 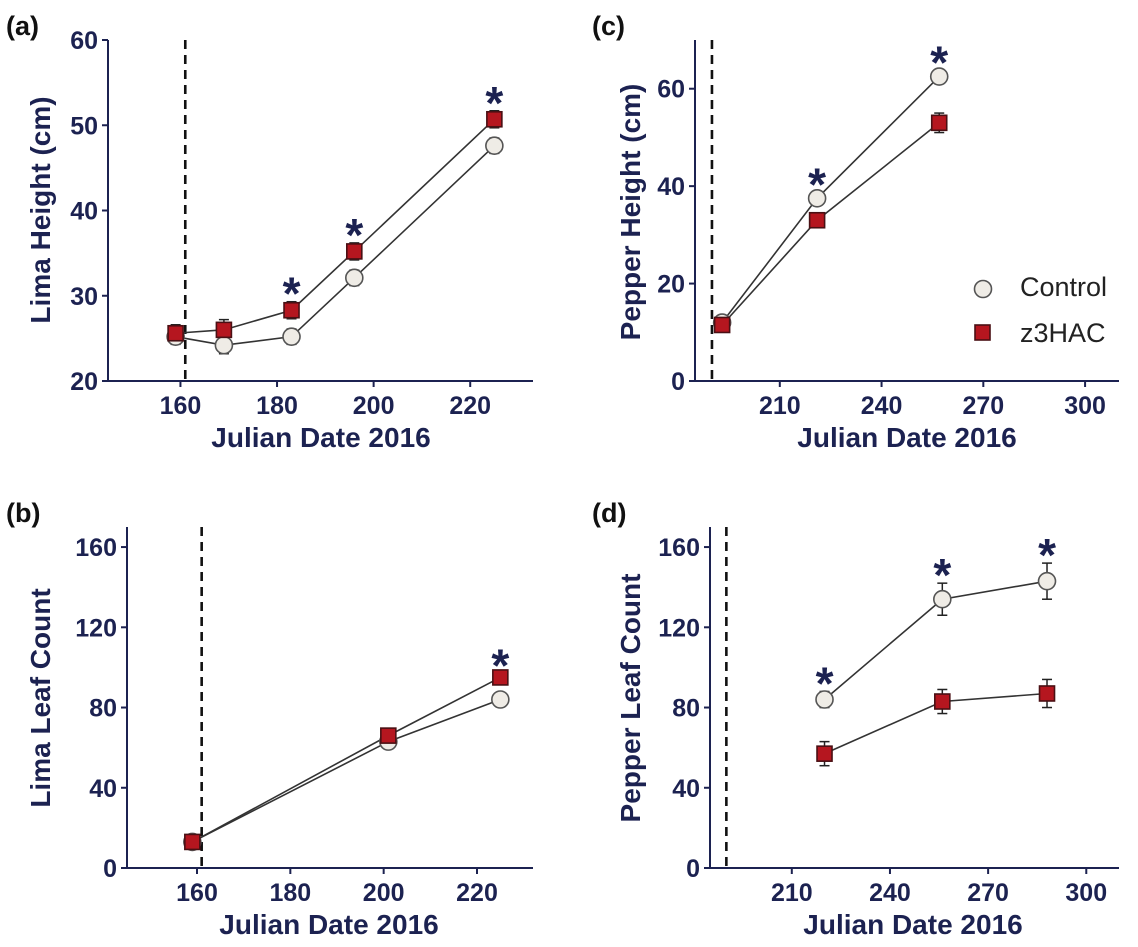 What do you see at coordinates (982, 332) in the screenshot?
I see `legend-treatment-marker` at bounding box center [982, 332].